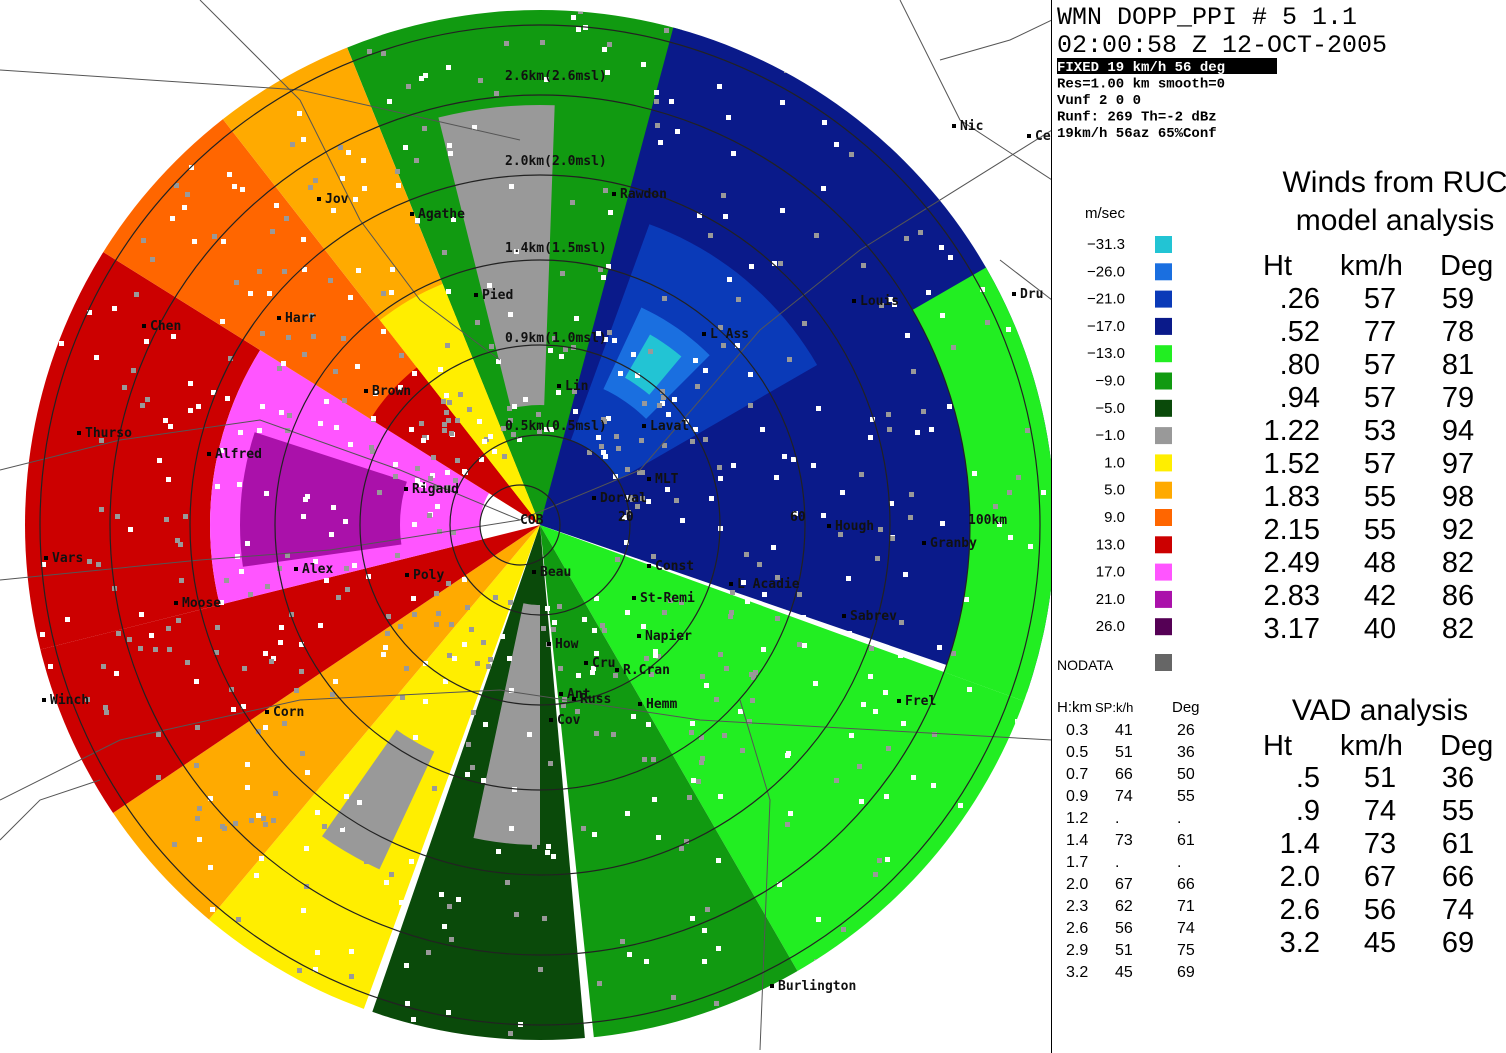 The width and height of the screenshot is (1506, 1053). I want to click on table-cell: 0.9, so click(1077, 796).